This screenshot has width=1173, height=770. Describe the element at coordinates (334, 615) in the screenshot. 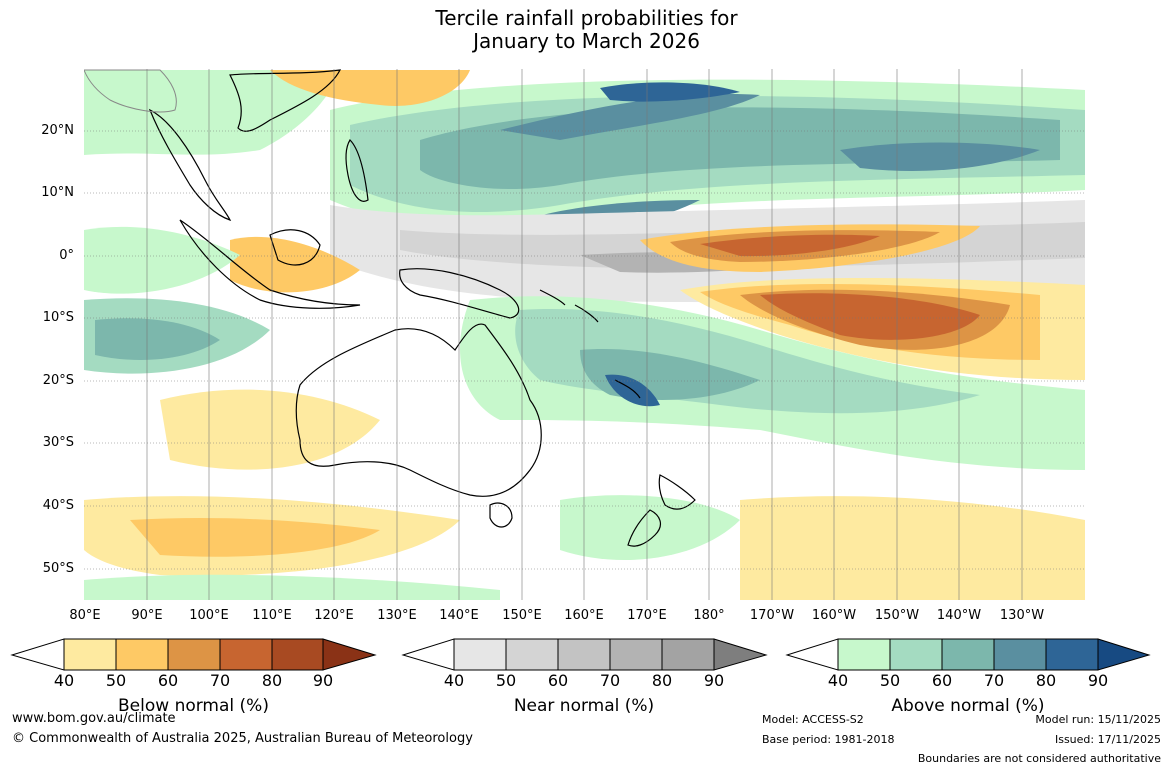

I see `lon-label: 120°E` at that location.